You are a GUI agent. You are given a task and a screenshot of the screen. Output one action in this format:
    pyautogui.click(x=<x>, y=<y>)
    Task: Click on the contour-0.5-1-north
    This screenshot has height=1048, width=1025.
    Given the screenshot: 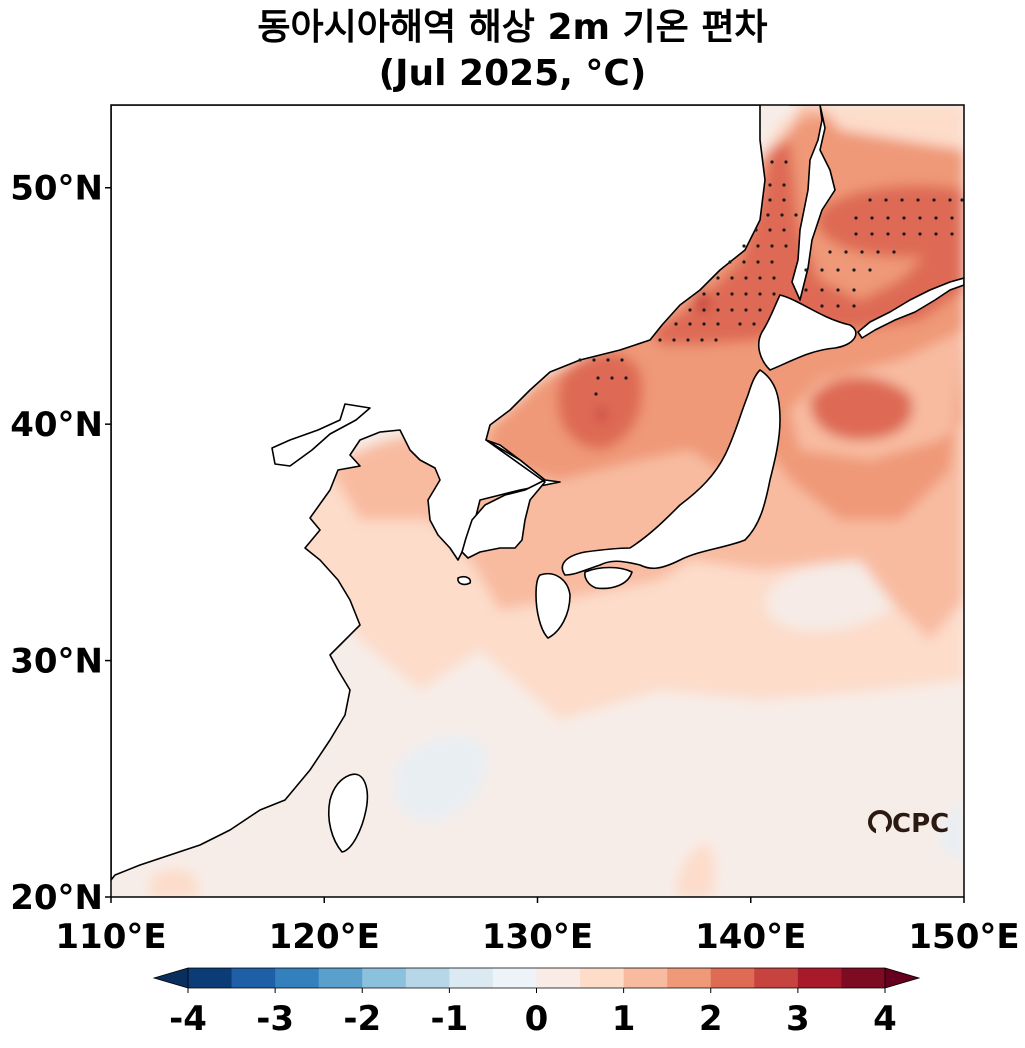 What is the action you would take?
    pyautogui.click(x=892, y=127)
    